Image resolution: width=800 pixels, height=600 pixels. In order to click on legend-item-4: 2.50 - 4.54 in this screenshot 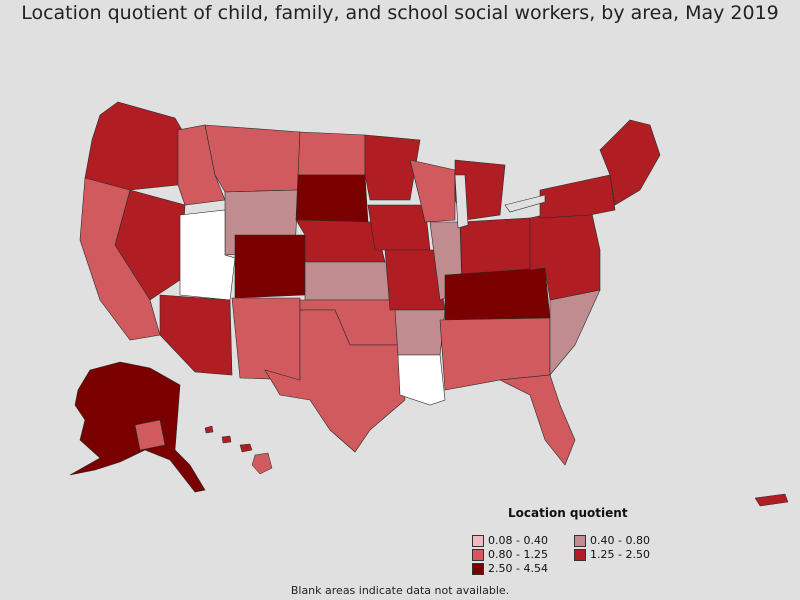, I will do `click(510, 568)`.